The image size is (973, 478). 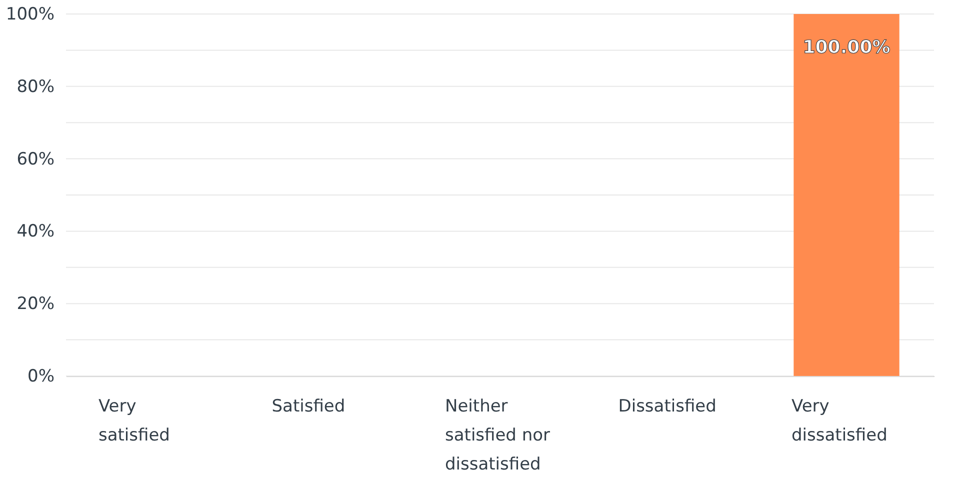 What do you see at coordinates (846, 47) in the screenshot?
I see `data-label: 100.00%` at bounding box center [846, 47].